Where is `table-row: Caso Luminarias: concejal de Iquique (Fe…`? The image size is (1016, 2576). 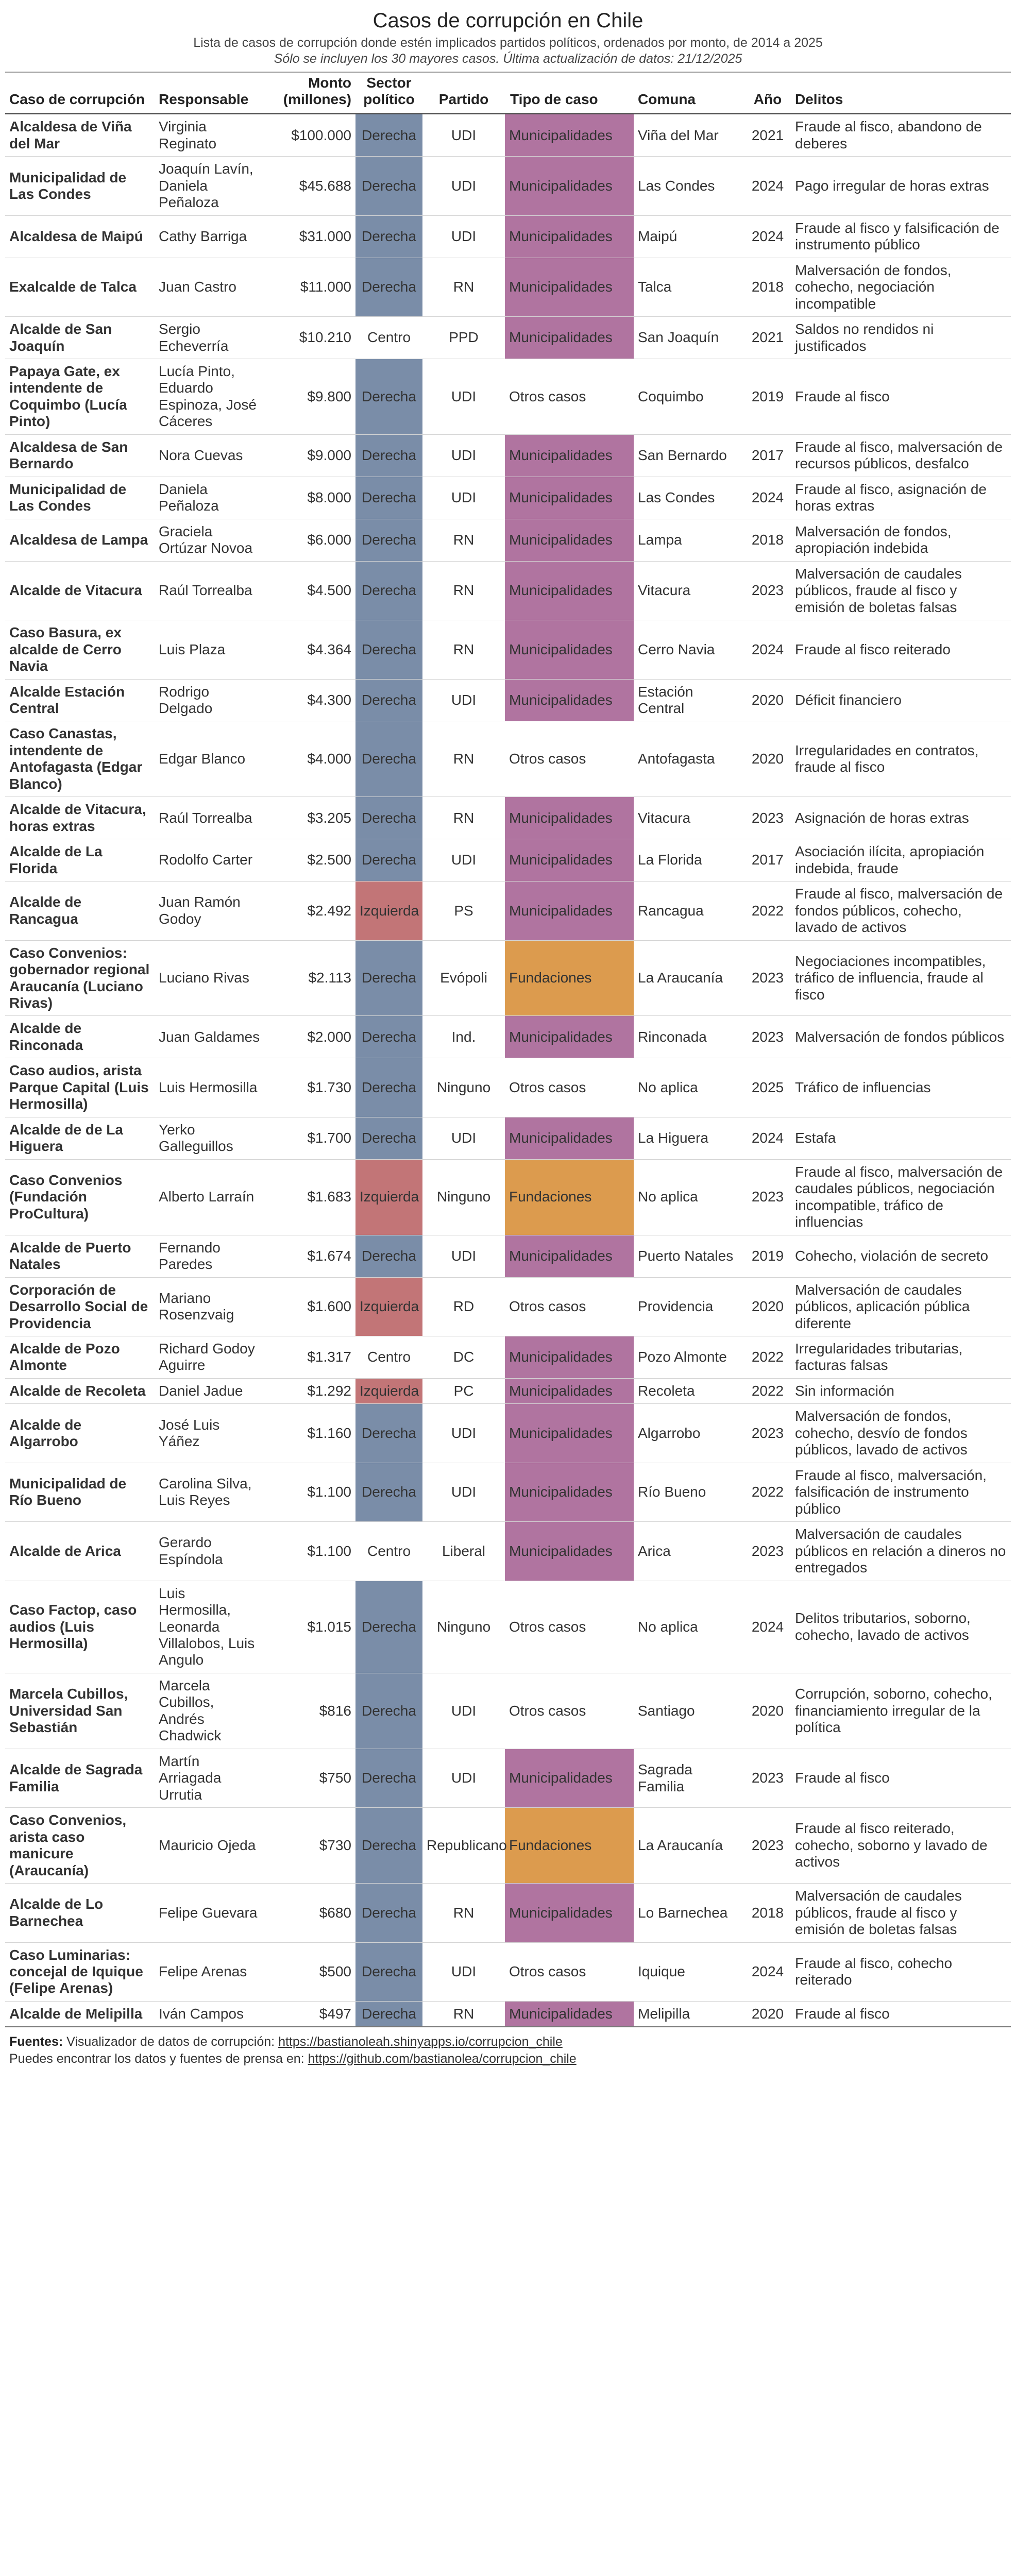 table-row: Caso Luminarias: concejal de Iquique (Fe… is located at coordinates (508, 1972).